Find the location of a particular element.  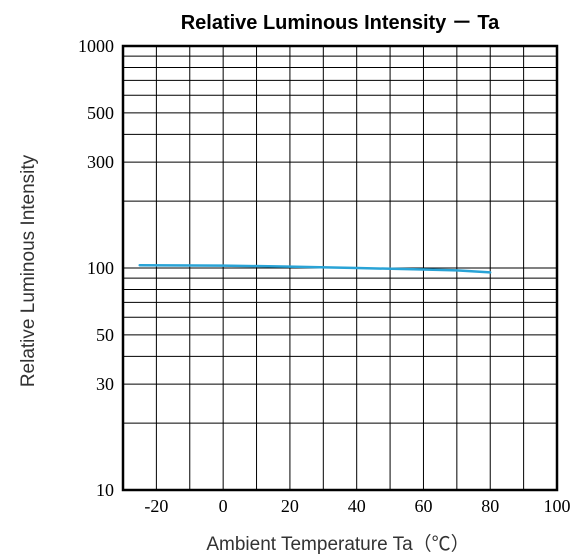

y-tick-label: 50 is located at coordinates (105, 335).